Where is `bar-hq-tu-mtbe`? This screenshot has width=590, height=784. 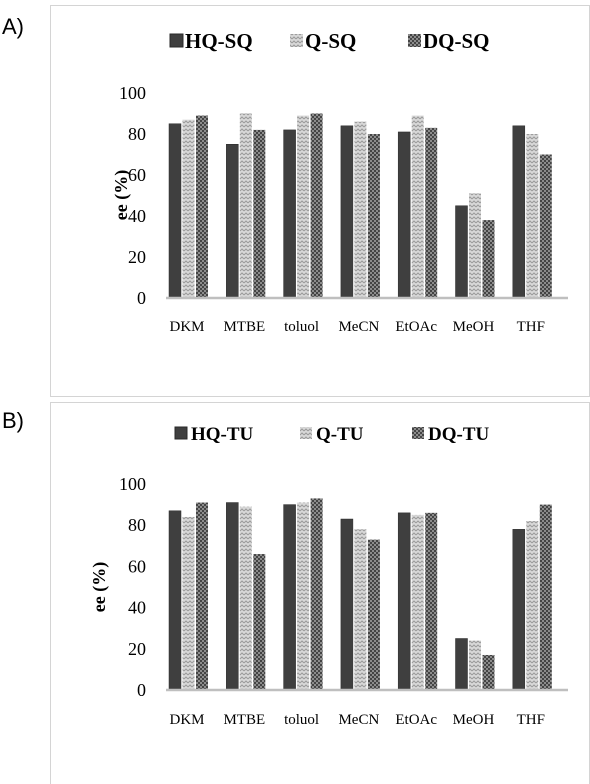 bar-hq-tu-mtbe is located at coordinates (232, 596).